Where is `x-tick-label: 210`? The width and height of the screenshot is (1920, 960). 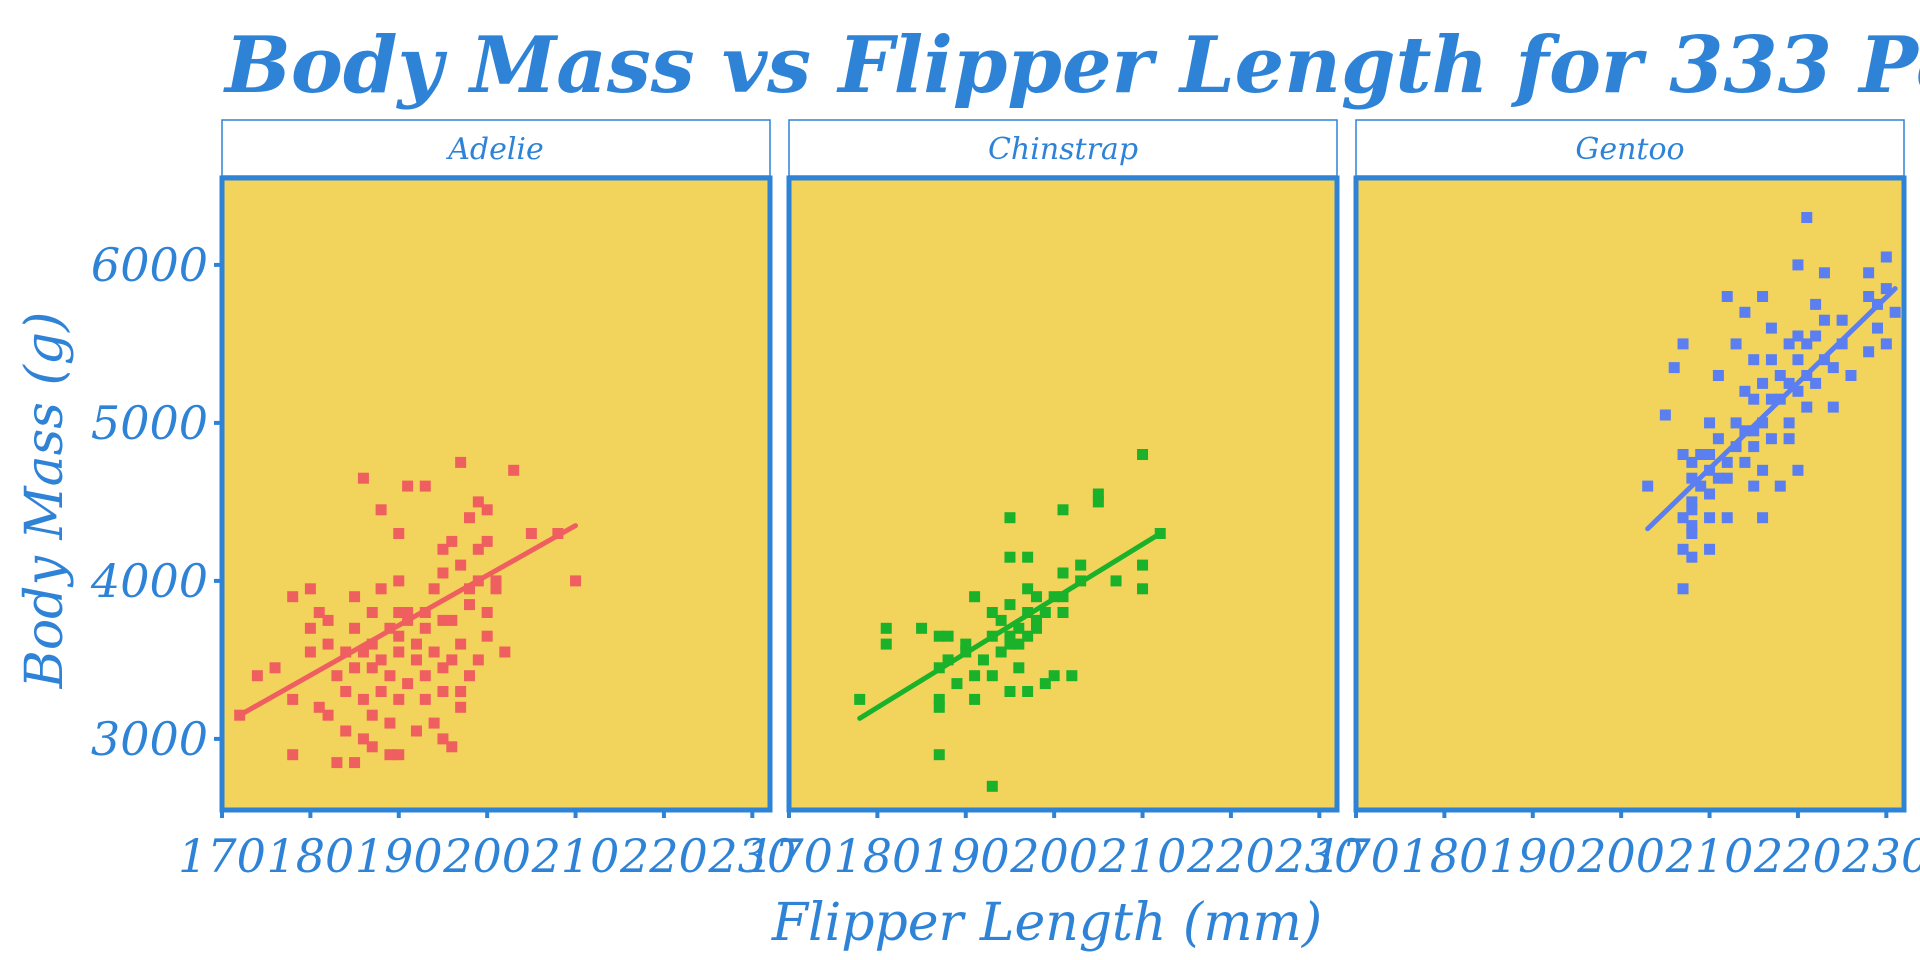
x-tick-label: 210 is located at coordinates (575, 856).